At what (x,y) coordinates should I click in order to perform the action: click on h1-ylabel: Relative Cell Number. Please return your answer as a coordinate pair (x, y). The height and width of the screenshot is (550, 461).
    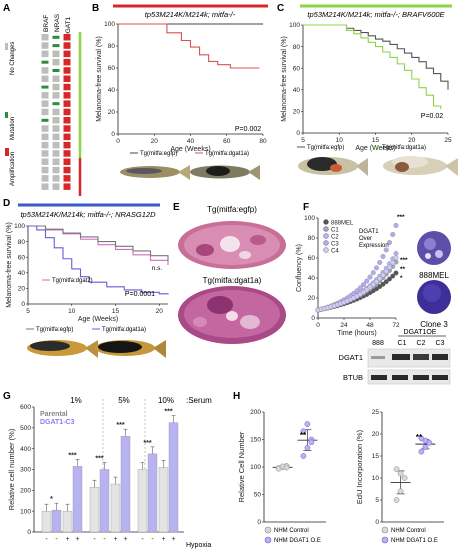
    Looking at the image, I should click on (241, 466).